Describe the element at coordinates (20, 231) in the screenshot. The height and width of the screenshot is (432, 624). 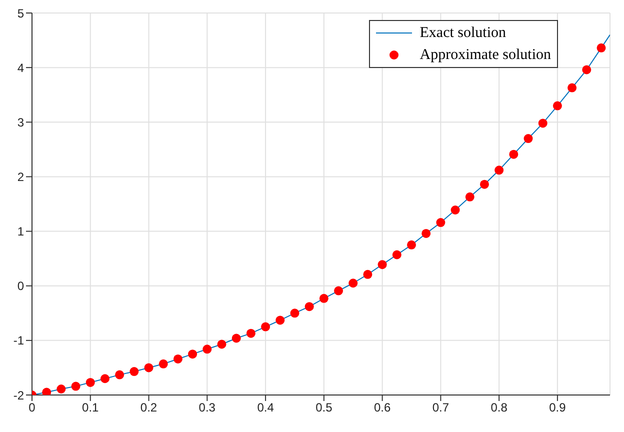
I see `y-tick-label: 1` at that location.